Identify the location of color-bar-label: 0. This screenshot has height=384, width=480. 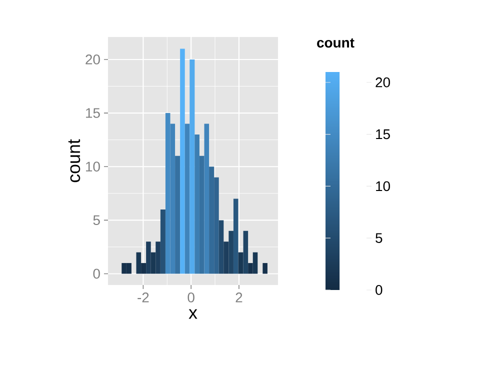
(379, 290).